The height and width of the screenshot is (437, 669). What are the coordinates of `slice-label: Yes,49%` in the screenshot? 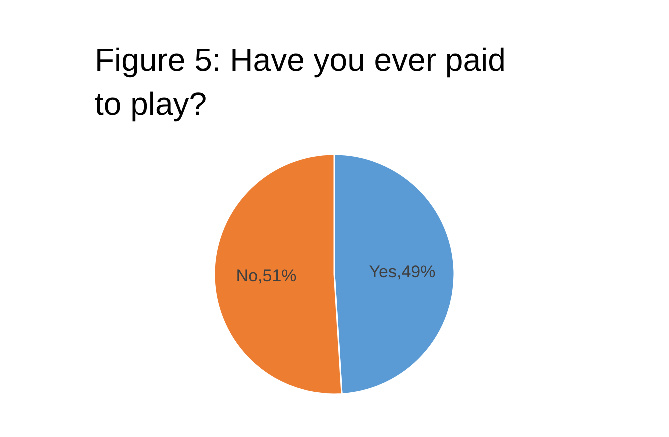 It's located at (402, 272).